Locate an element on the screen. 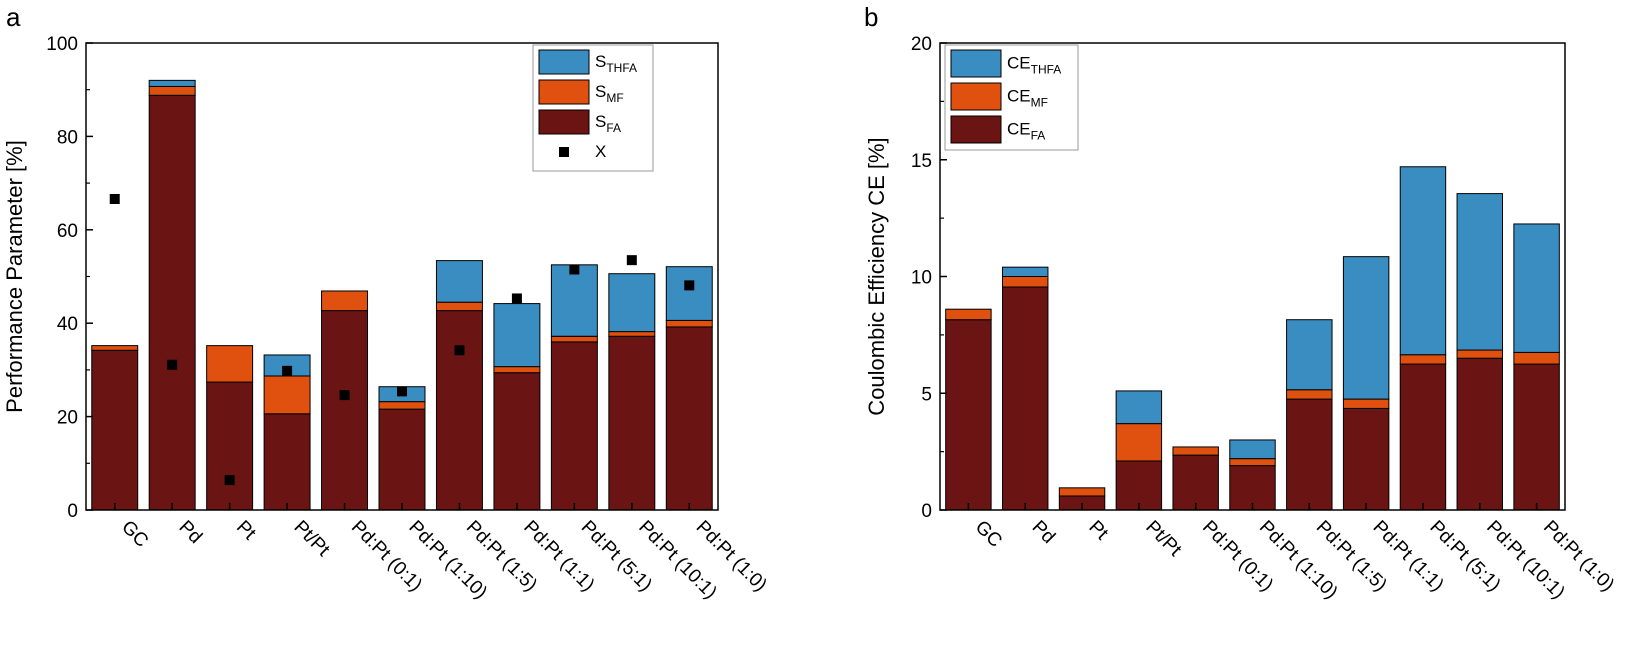 The image size is (1637, 664). y-tick-label: 5 is located at coordinates (926, 394).